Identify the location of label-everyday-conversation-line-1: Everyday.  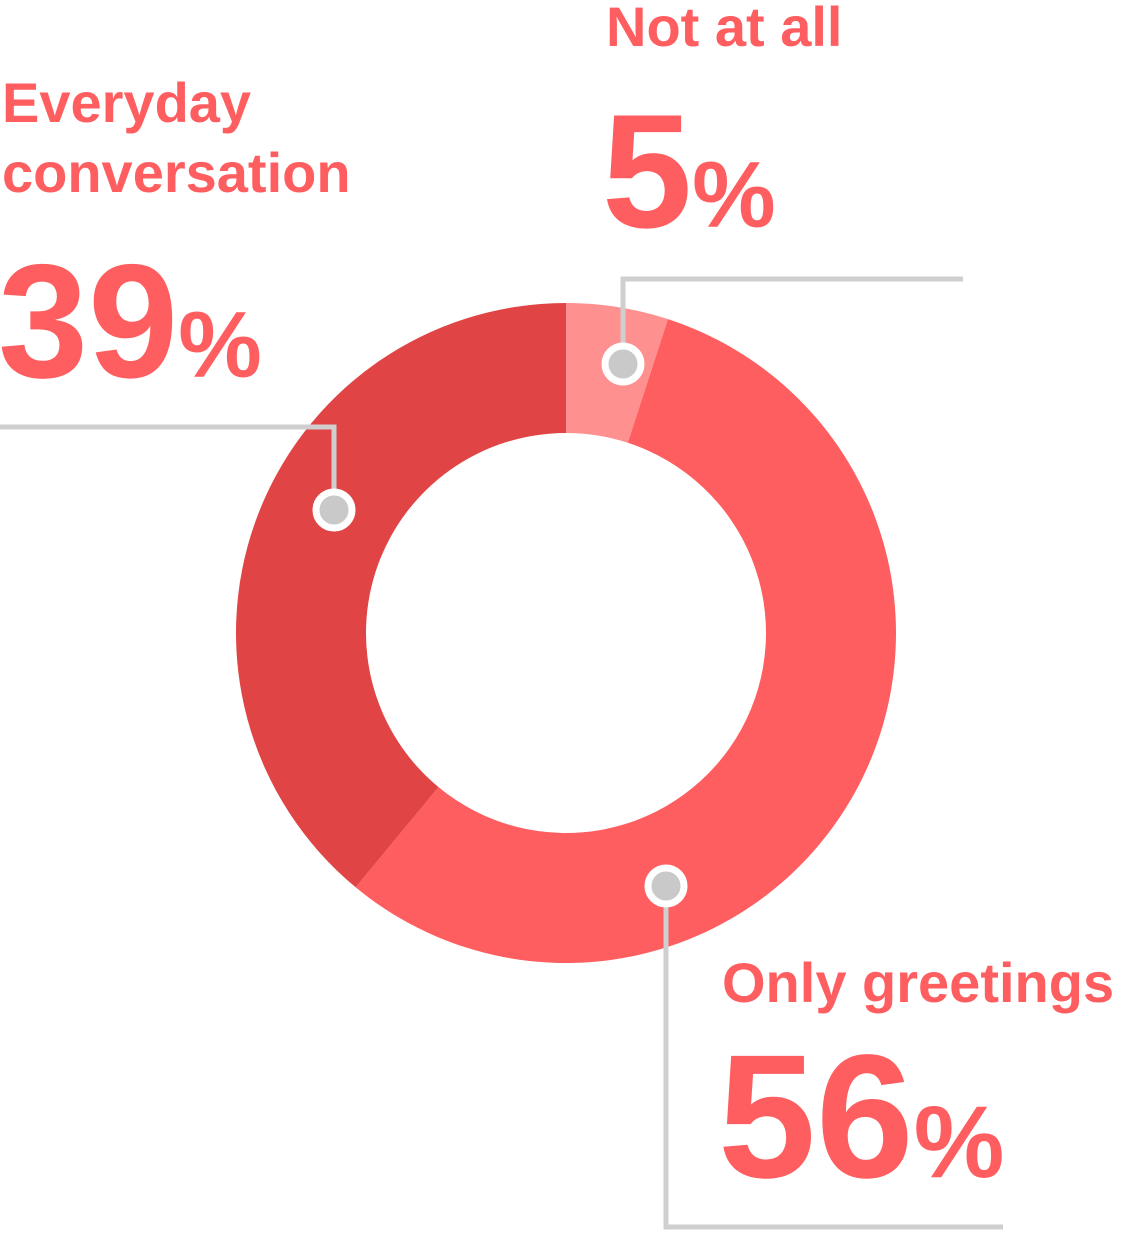
(126, 102).